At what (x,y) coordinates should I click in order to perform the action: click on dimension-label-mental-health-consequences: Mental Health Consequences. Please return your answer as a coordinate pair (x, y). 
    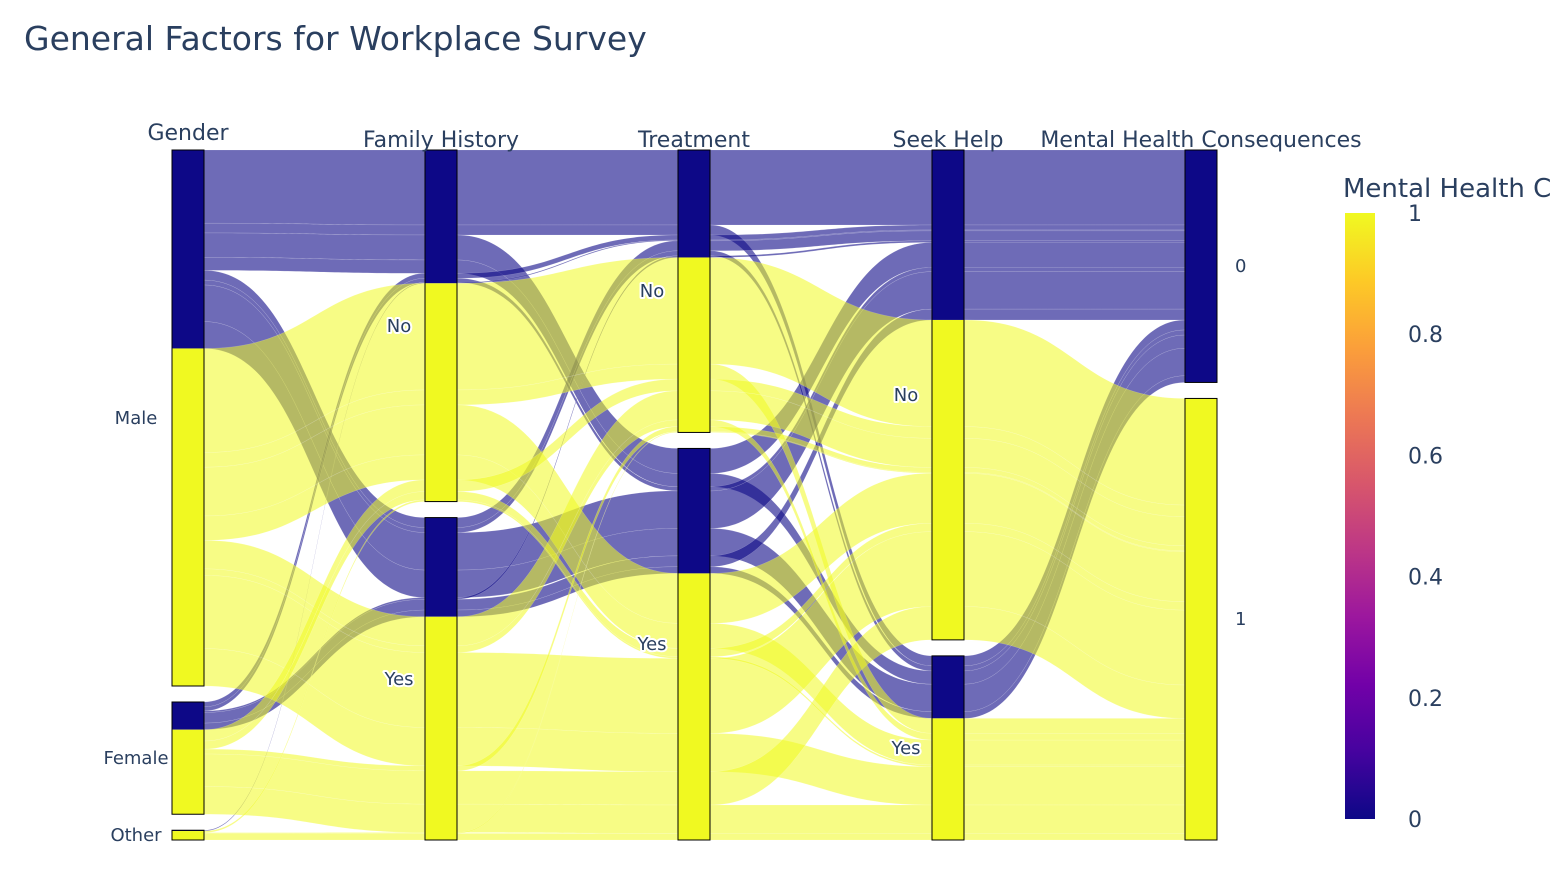
    Looking at the image, I should click on (1200, 140).